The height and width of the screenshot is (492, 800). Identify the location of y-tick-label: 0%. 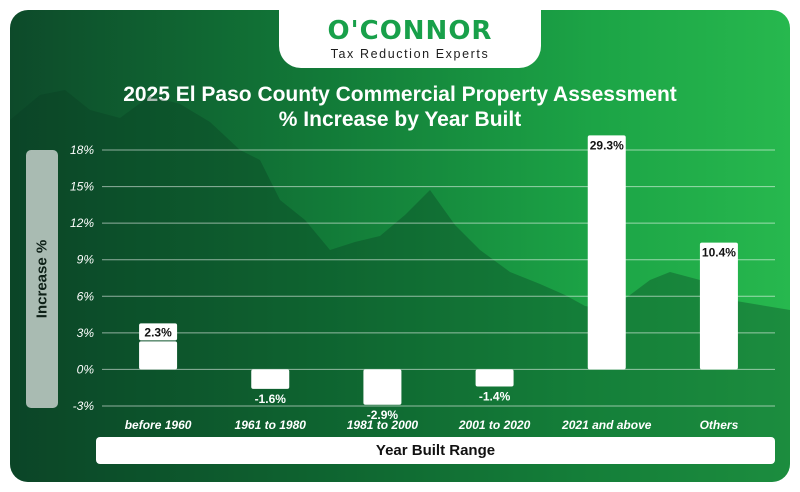
(86, 369).